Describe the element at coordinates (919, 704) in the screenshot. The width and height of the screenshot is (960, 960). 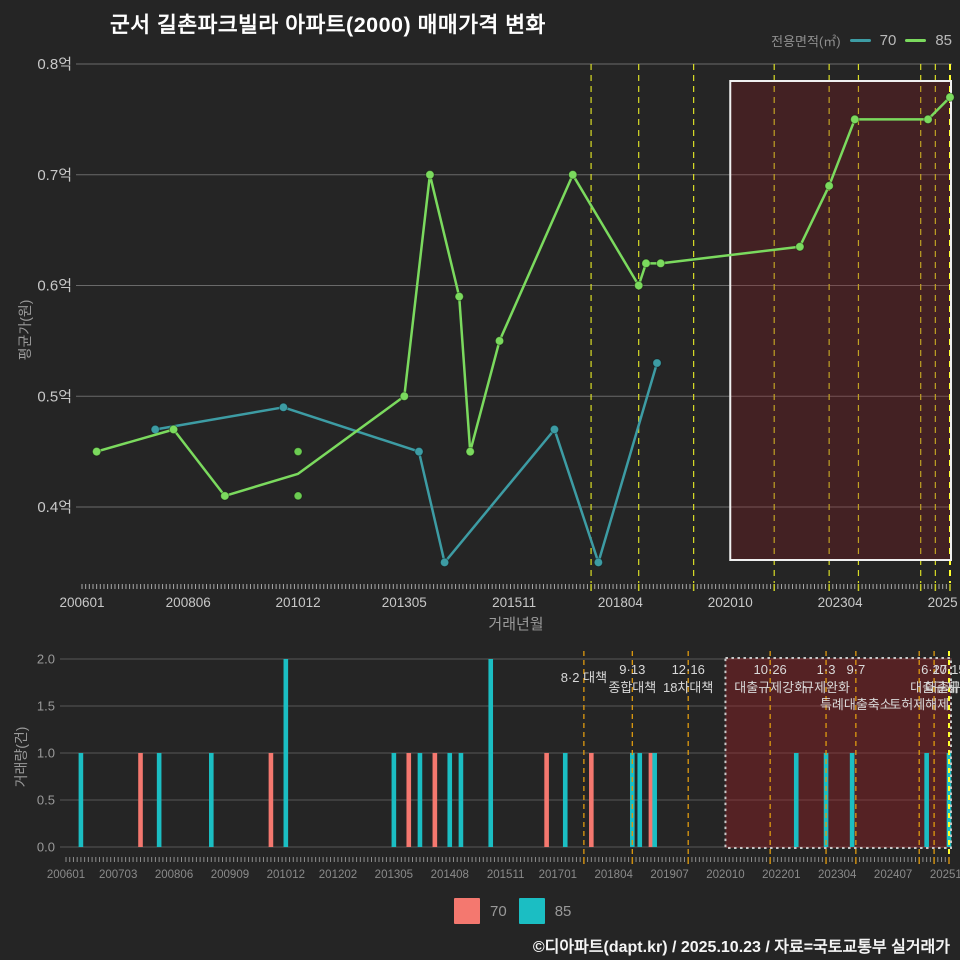
I see `policy-name-label: 토허제해제` at that location.